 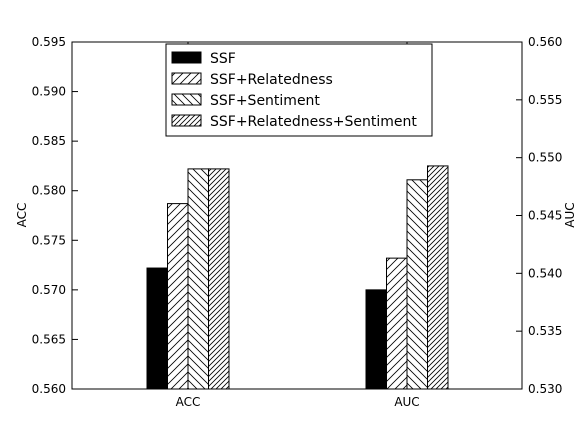 What do you see at coordinates (545, 100) in the screenshot?
I see `right-tick-label: 0.555` at bounding box center [545, 100].